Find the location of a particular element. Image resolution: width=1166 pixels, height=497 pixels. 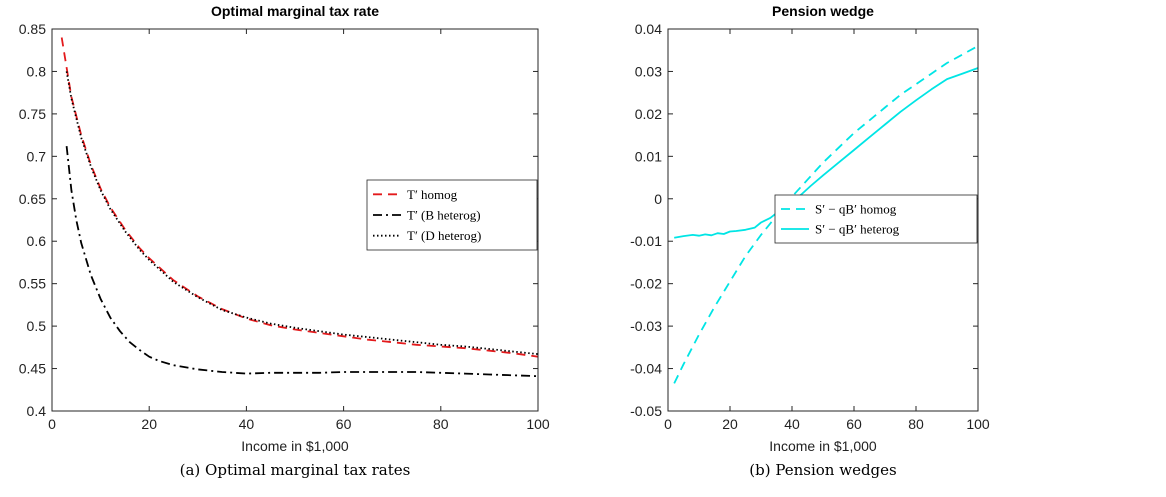

tax-rate-ytick-label: 0.85 is located at coordinates (32, 29).